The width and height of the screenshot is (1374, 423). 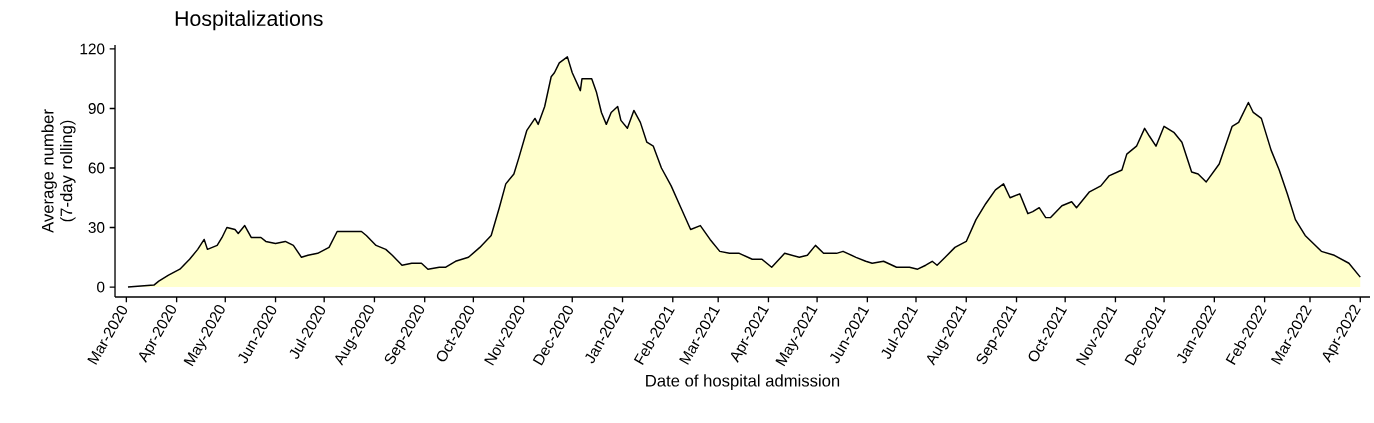 What do you see at coordinates (101, 287) in the screenshot?
I see `y-tick-label: 0` at bounding box center [101, 287].